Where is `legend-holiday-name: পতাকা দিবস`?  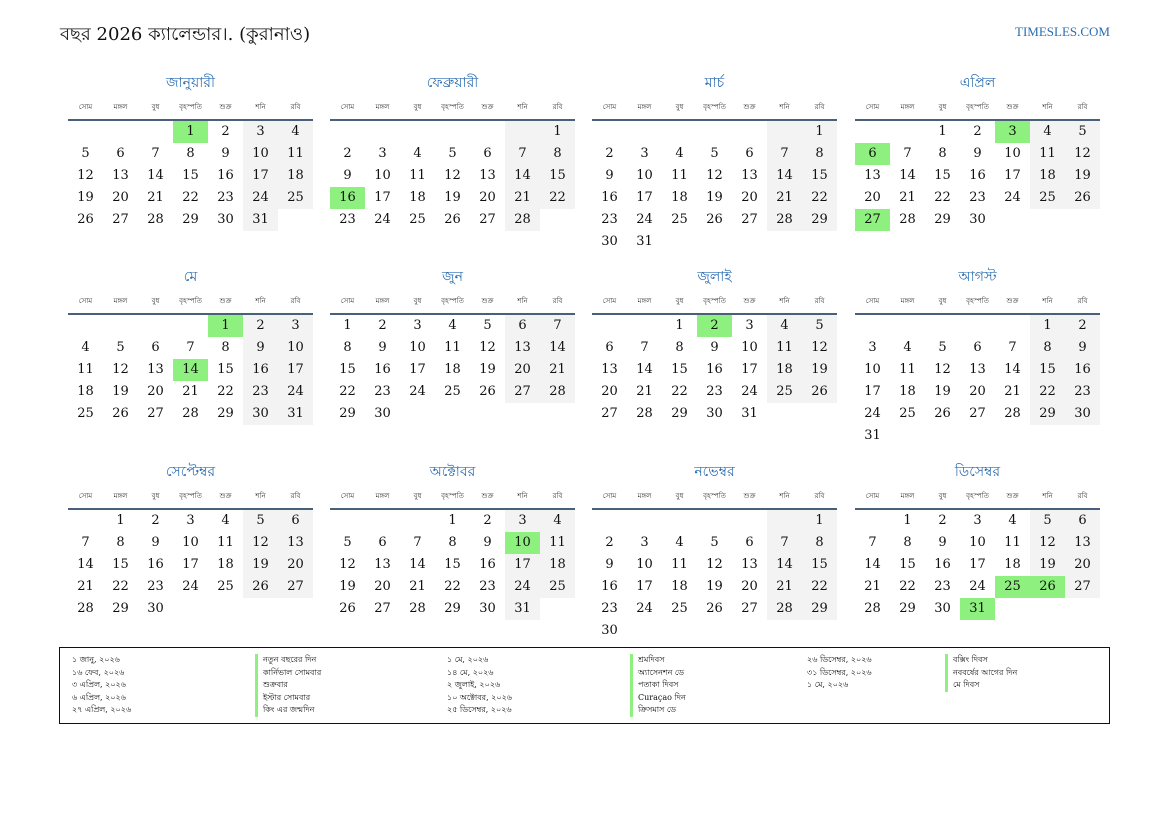
legend-holiday-name: পতাকা দিবস is located at coordinates (717, 685).